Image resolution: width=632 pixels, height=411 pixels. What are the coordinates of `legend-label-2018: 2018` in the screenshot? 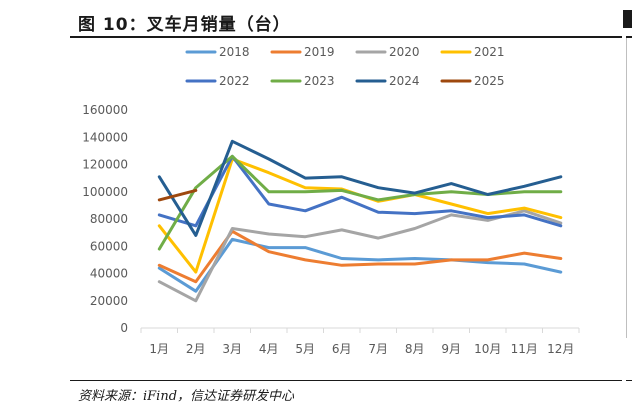 It's located at (234, 52).